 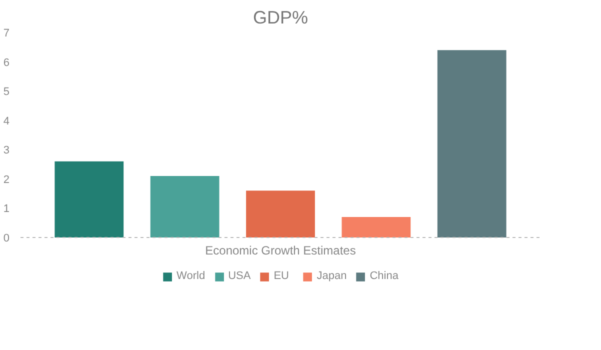 I want to click on legend-label: USA, so click(x=239, y=276).